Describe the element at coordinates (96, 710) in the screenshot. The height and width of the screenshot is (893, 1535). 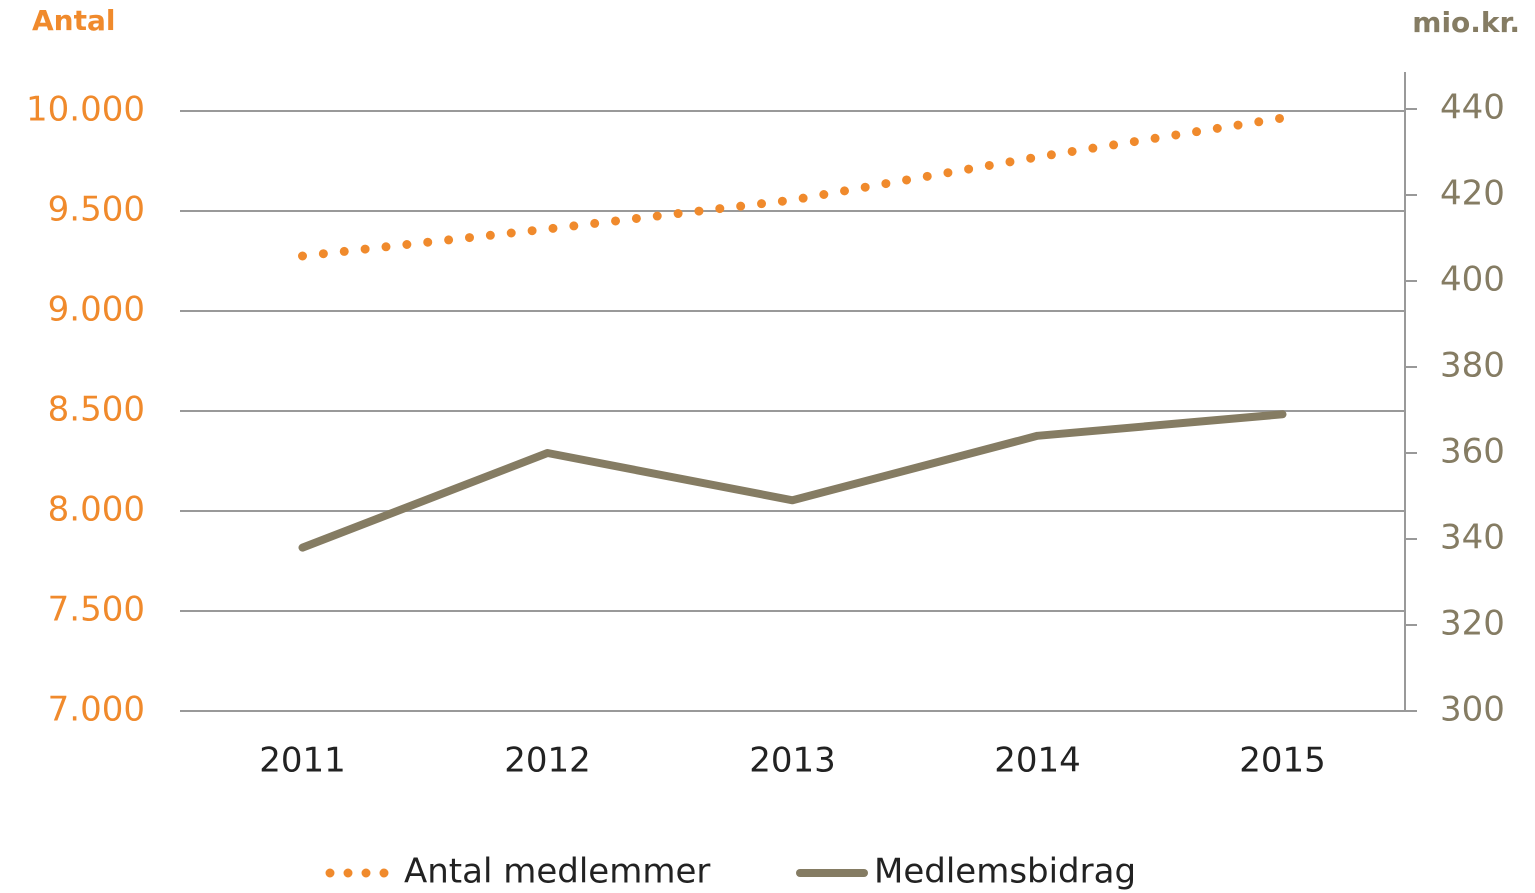
I see `y-tick-label: 7.000` at that location.